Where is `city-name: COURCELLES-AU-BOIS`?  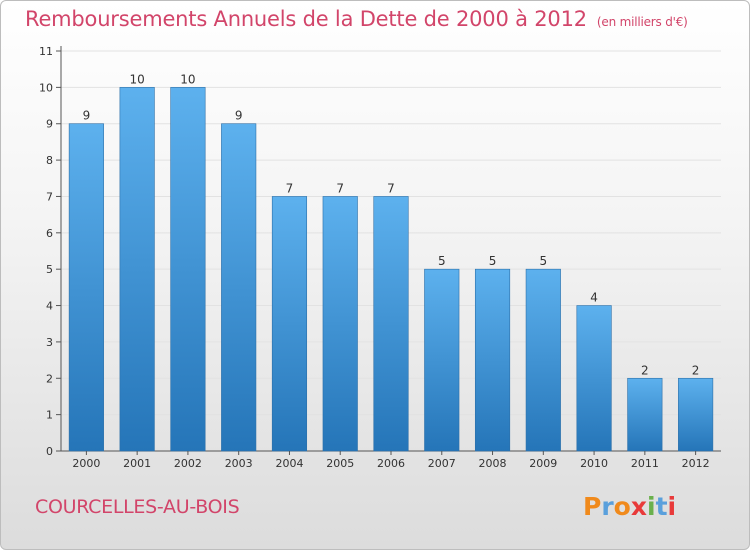
city-name: COURCELLES-AU-BOIS is located at coordinates (137, 507).